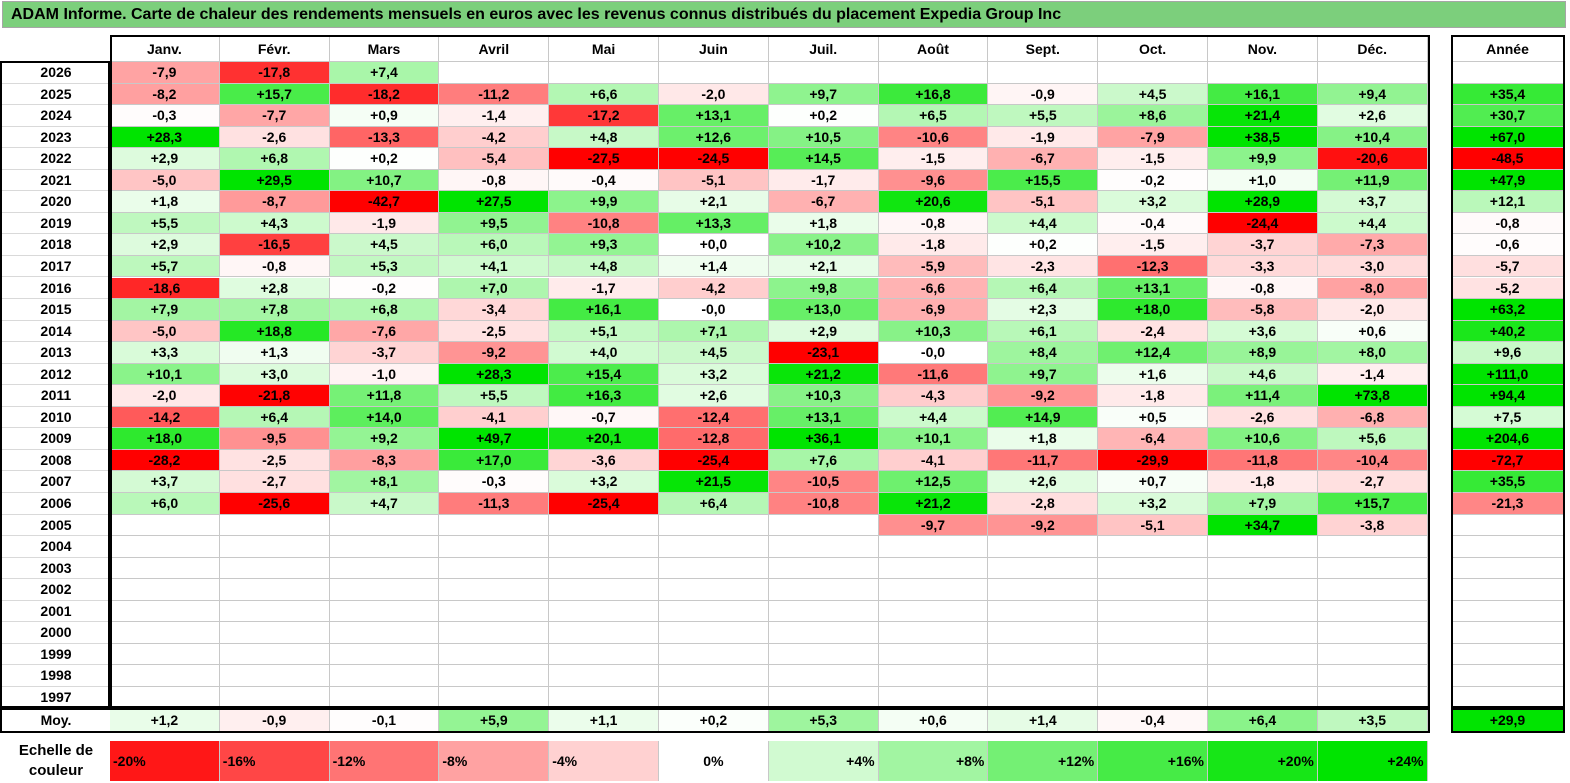 This screenshot has height=783, width=1570. Describe the element at coordinates (274, 460) in the screenshot. I see `heatmap-cell: -2,5` at that location.